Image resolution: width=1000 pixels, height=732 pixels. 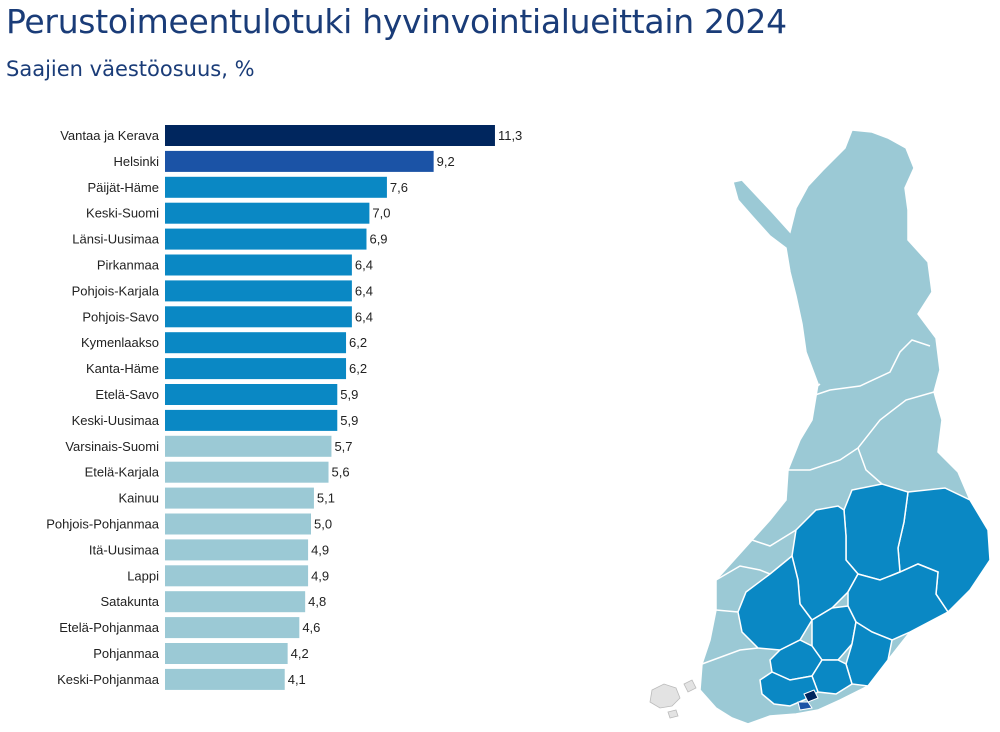 What do you see at coordinates (399, 187) in the screenshot?
I see `value-label: 7,6` at bounding box center [399, 187].